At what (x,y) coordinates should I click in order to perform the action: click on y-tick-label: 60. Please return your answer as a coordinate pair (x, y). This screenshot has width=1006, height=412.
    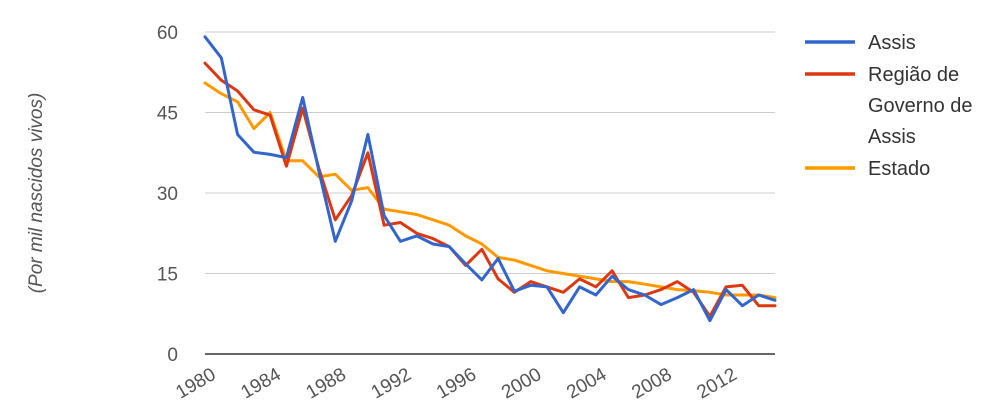
    Looking at the image, I should click on (167, 33).